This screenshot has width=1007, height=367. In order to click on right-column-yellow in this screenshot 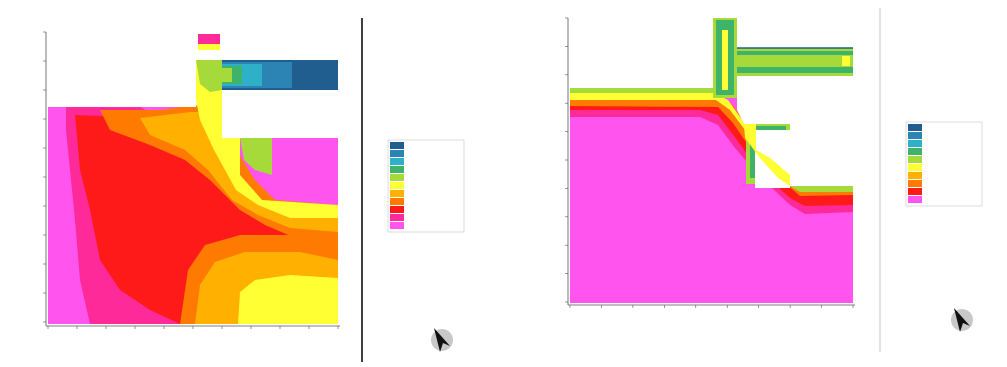, I will do `click(725, 60)`.